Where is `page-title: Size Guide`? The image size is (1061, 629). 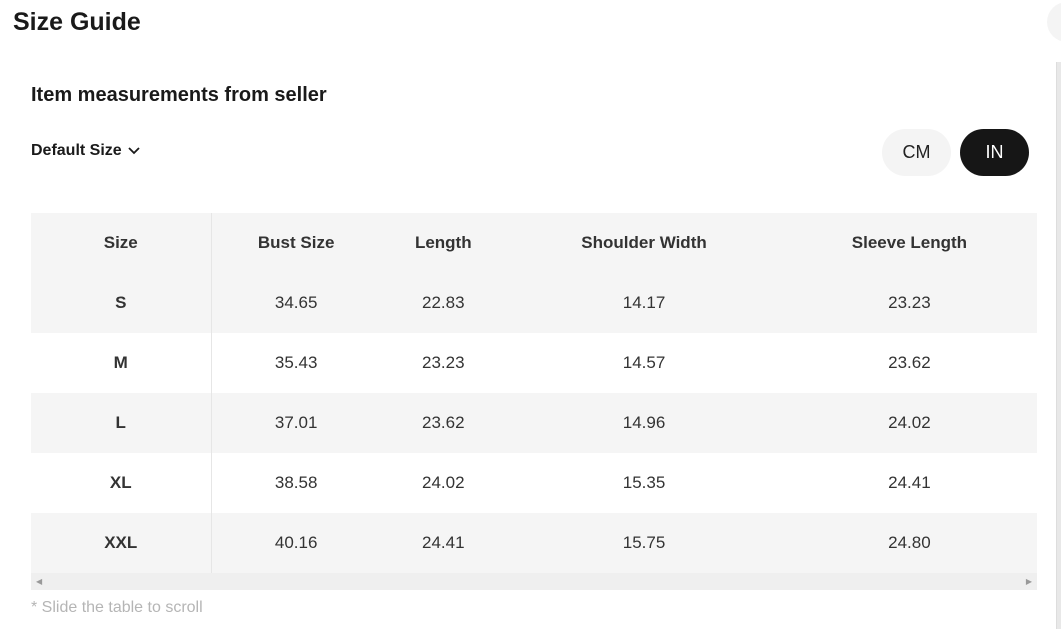
page-title: Size Guide is located at coordinates (77, 22).